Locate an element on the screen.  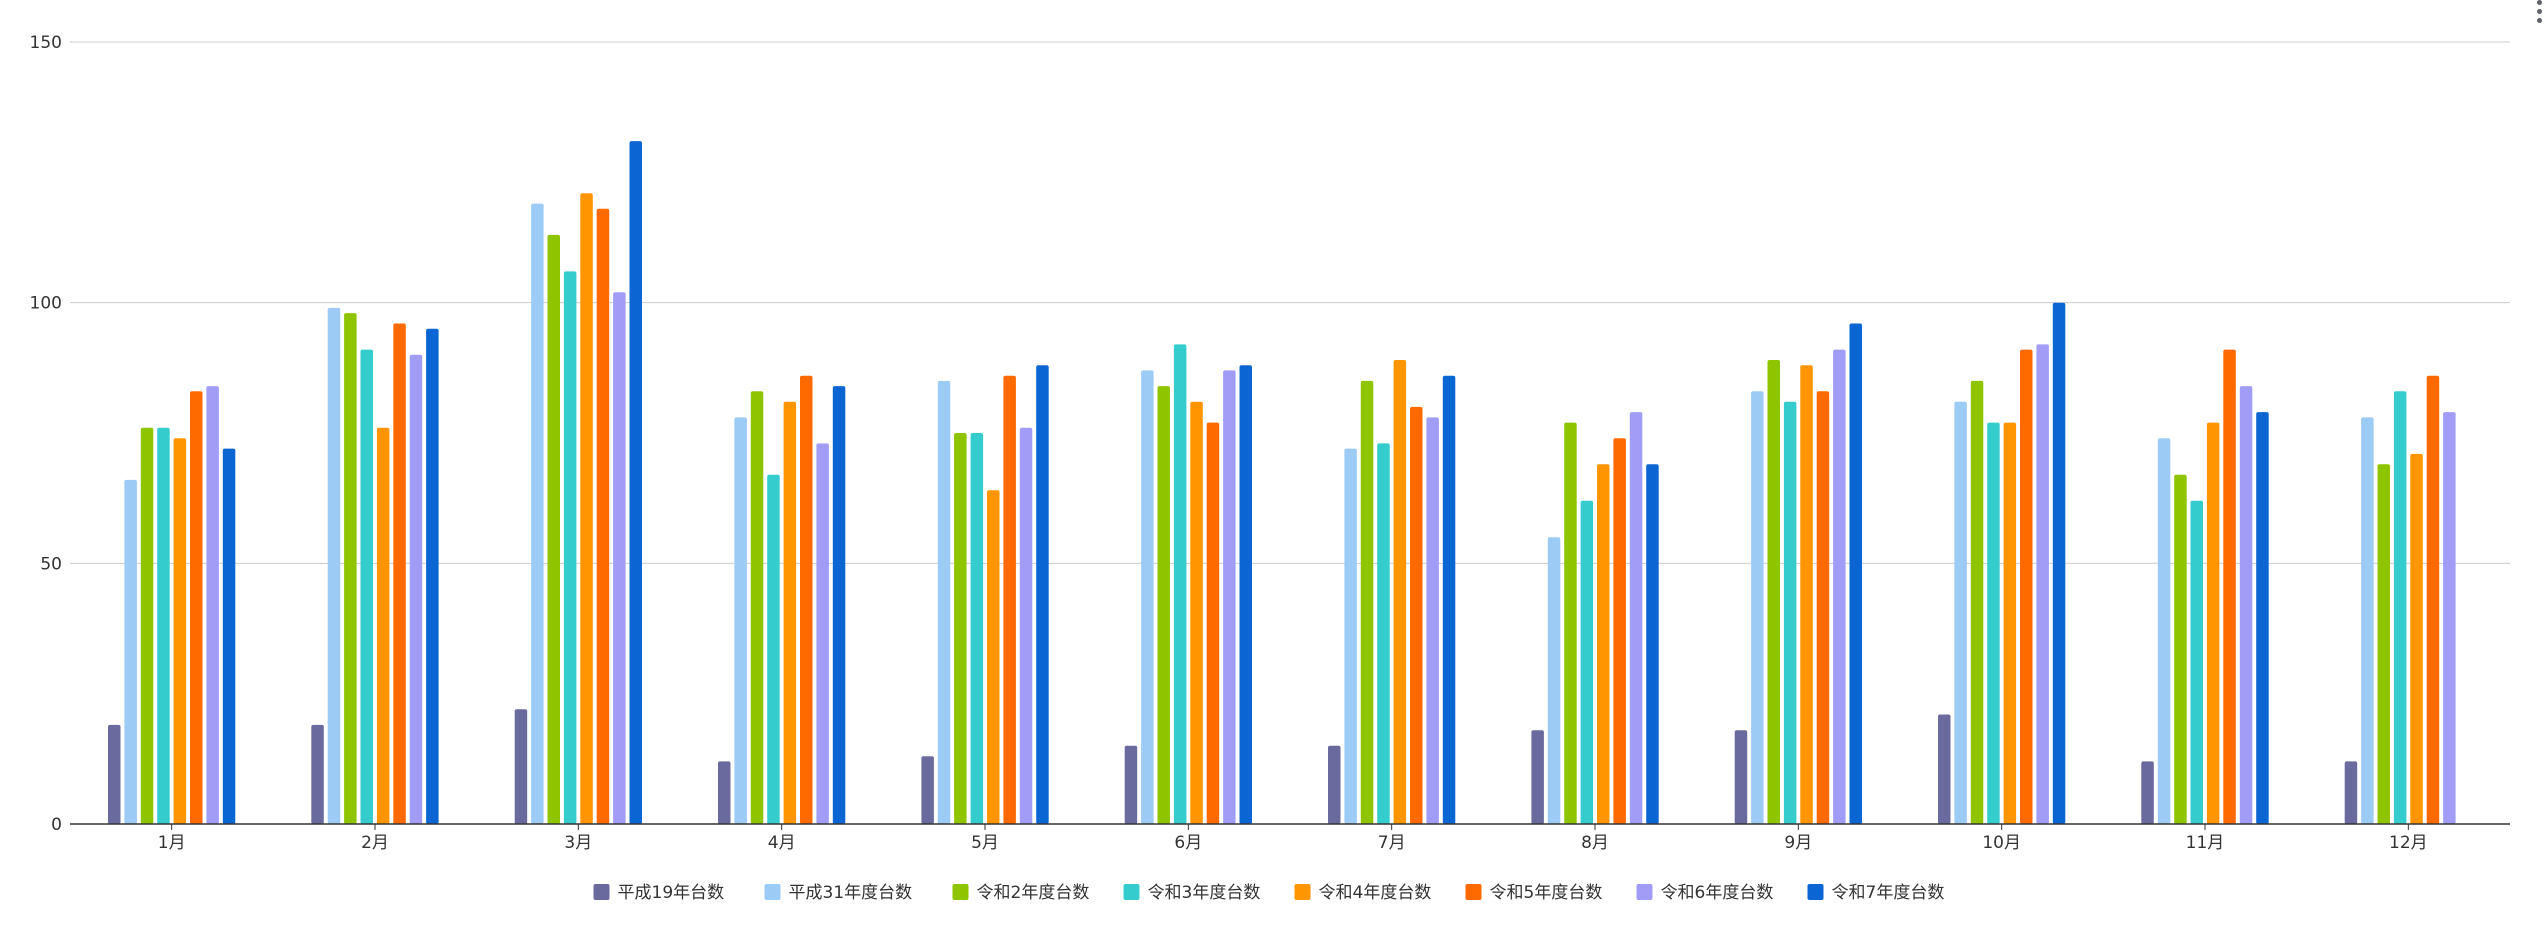
legend-item: 令和7年度台数 is located at coordinates (1876, 893).